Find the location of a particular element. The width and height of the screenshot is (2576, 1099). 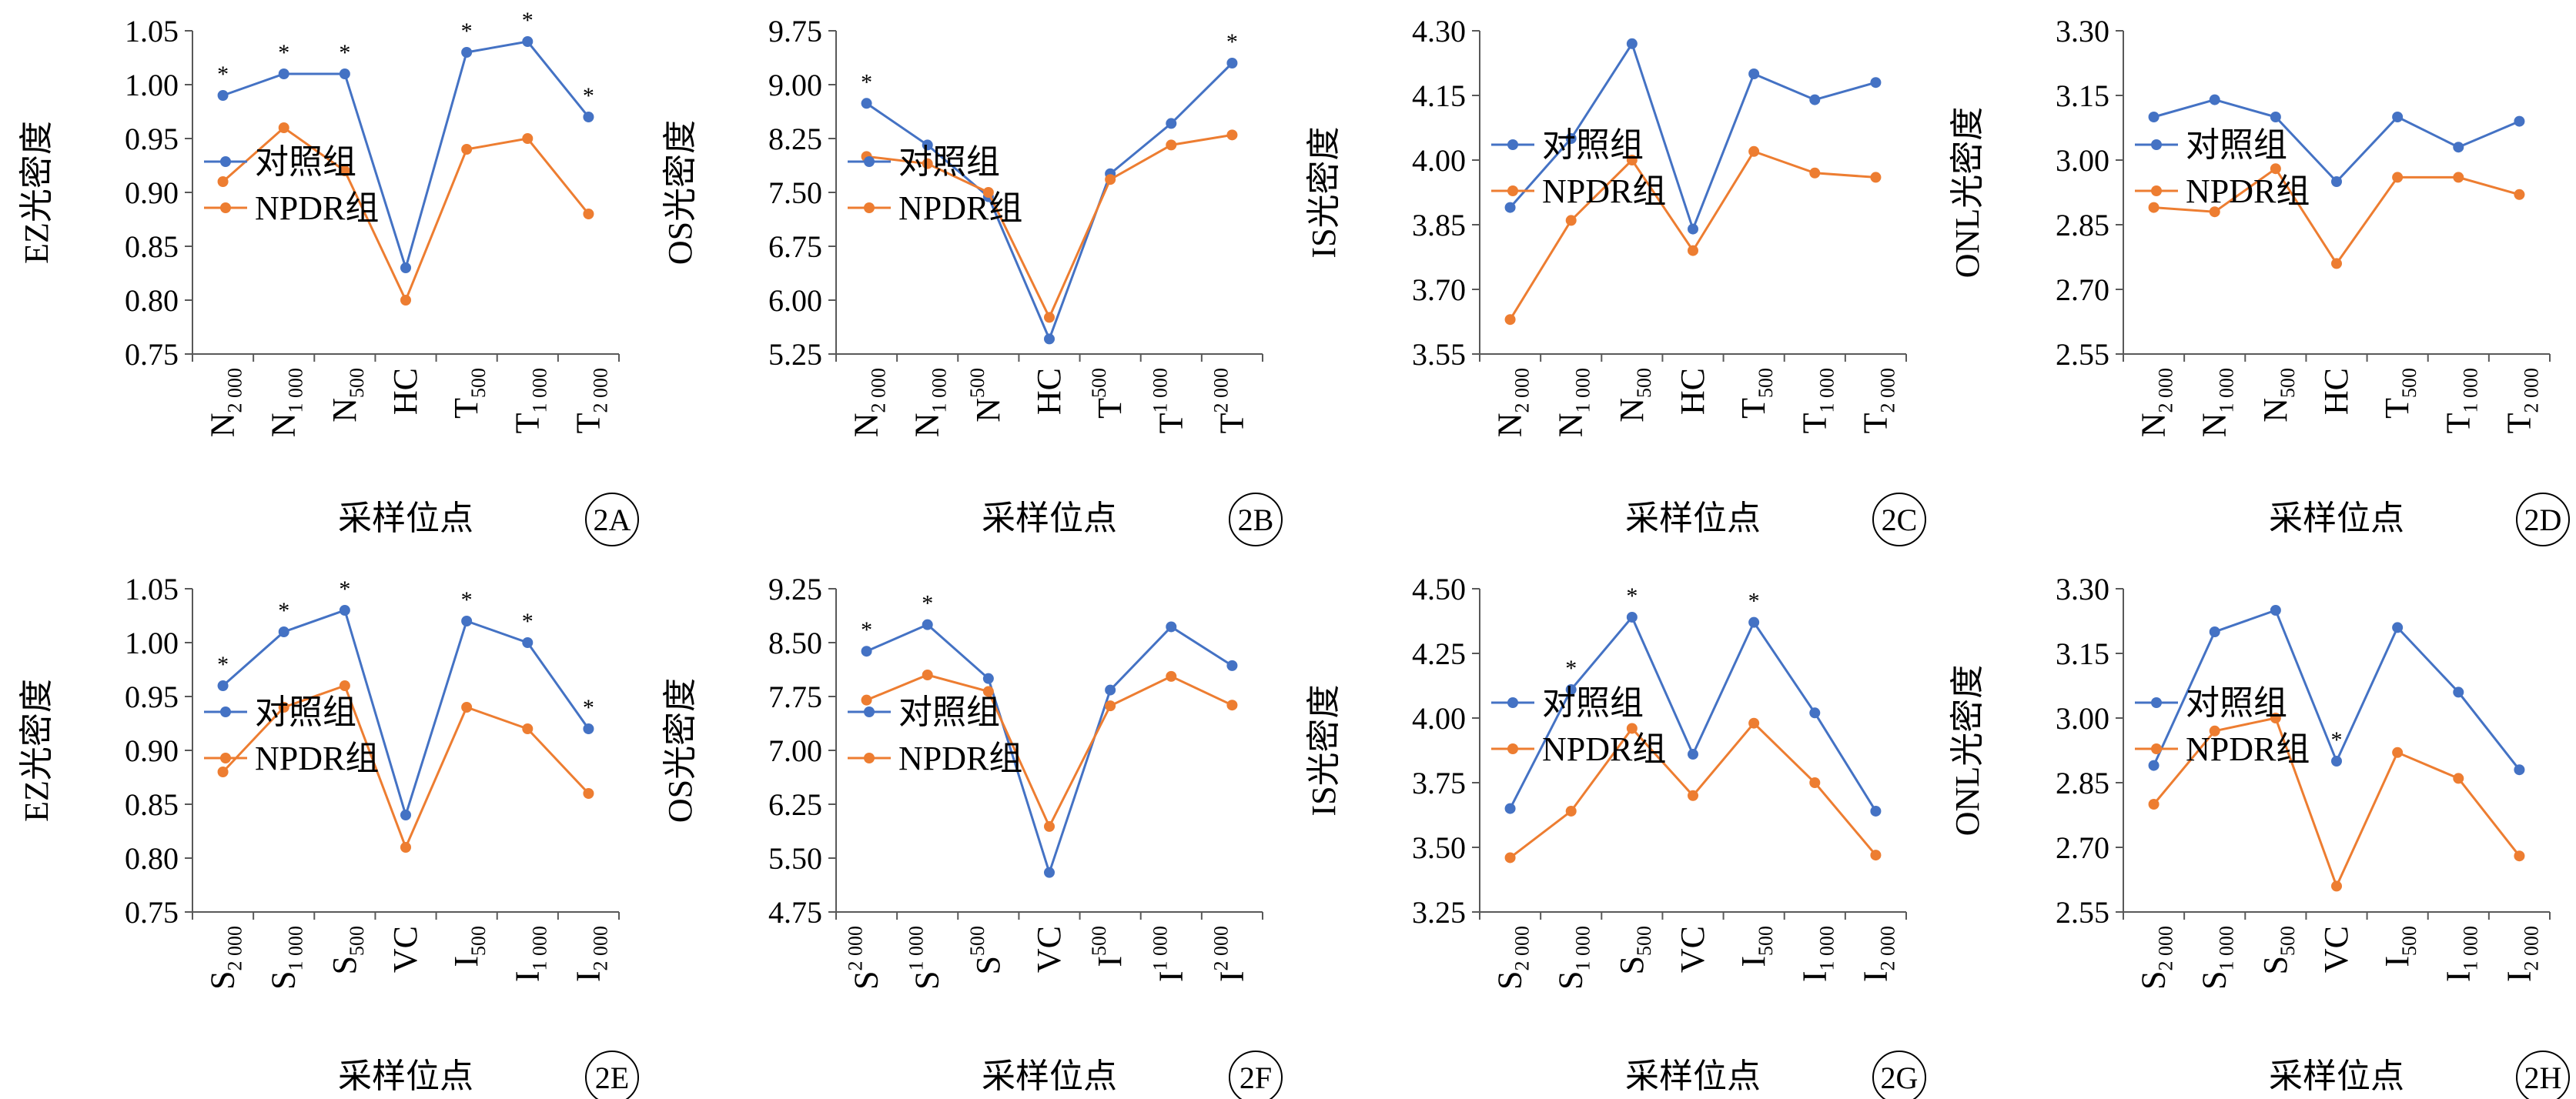

y-tick-label: 4.25 is located at coordinates (1439, 653).